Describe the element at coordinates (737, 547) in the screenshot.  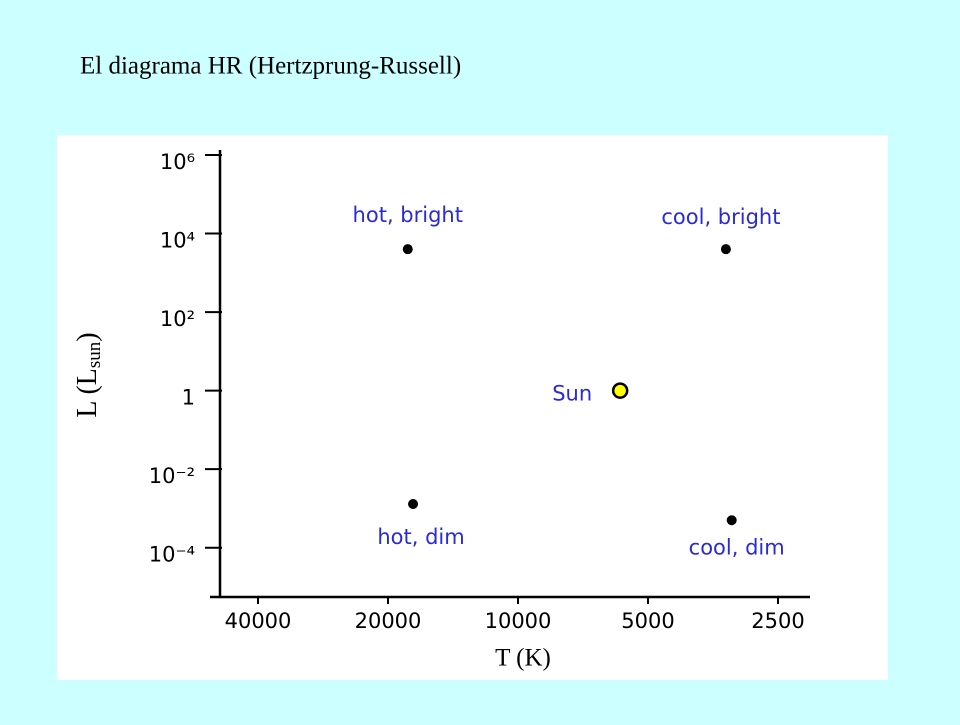
I see `point-label: cool, dim` at that location.